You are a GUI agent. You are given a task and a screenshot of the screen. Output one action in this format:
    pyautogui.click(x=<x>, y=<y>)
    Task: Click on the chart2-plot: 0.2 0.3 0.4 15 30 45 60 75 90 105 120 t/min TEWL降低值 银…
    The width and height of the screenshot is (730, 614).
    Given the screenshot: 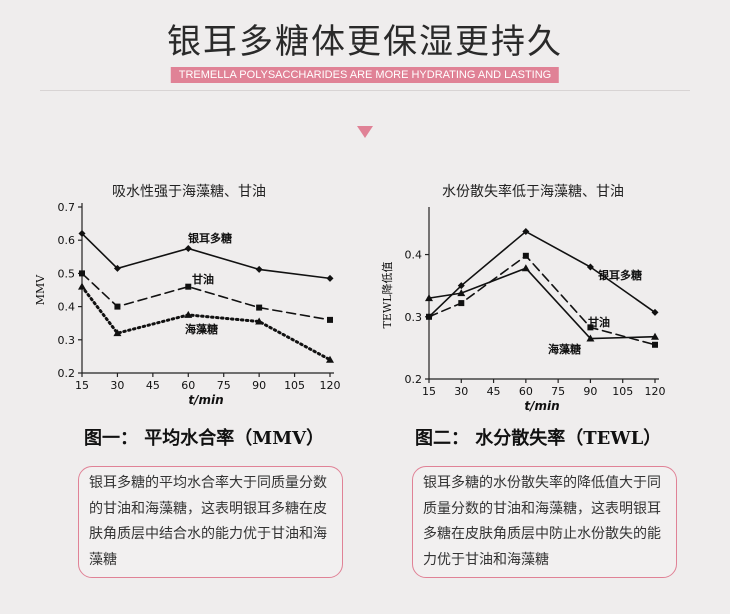 What is the action you would take?
    pyautogui.click(x=523, y=310)
    